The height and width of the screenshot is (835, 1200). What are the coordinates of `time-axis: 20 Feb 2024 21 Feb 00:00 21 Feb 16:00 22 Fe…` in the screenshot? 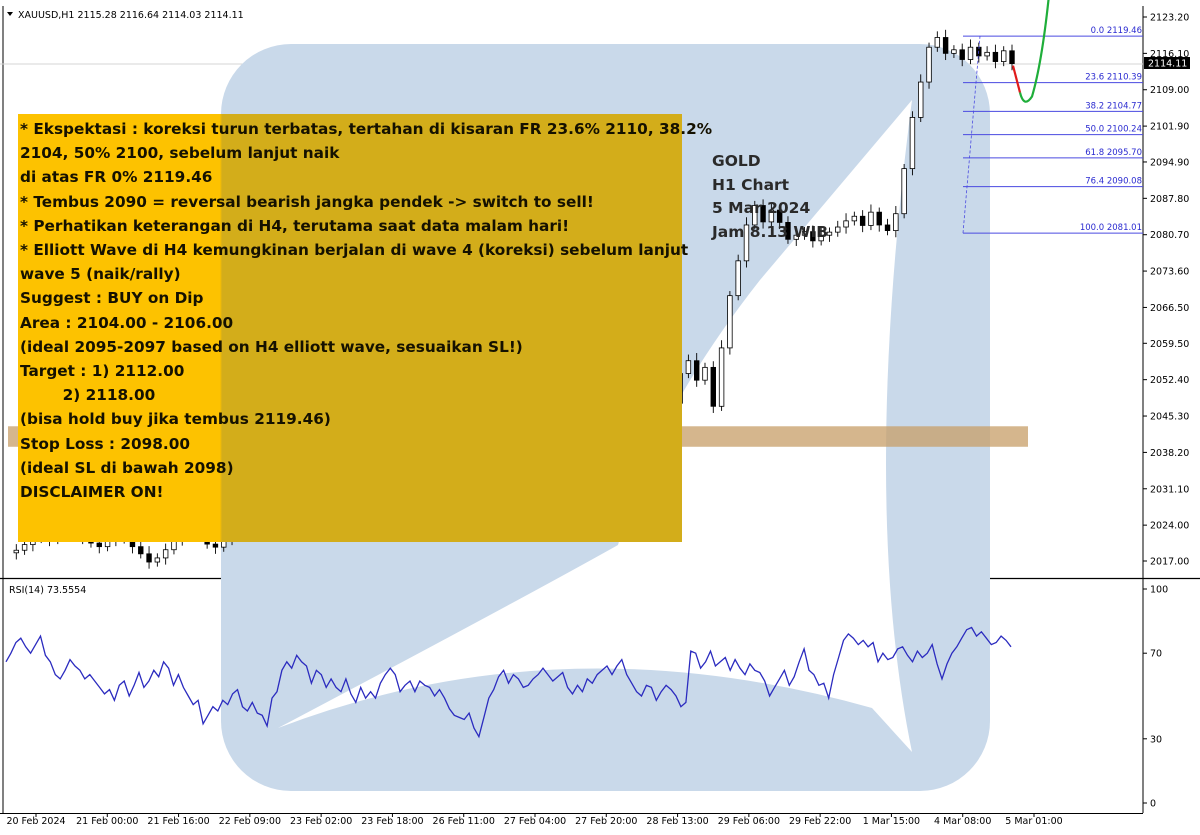 It's located at (534, 820).